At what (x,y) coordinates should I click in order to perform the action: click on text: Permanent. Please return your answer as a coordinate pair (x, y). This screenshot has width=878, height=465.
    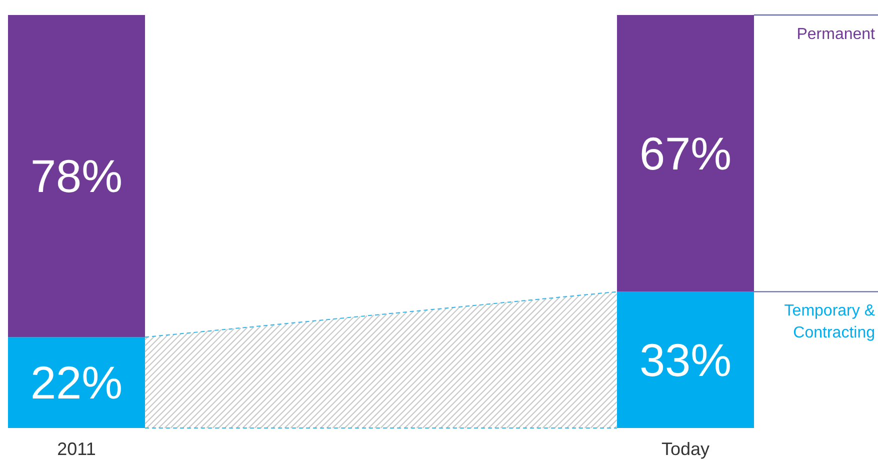
    Looking at the image, I should click on (836, 34).